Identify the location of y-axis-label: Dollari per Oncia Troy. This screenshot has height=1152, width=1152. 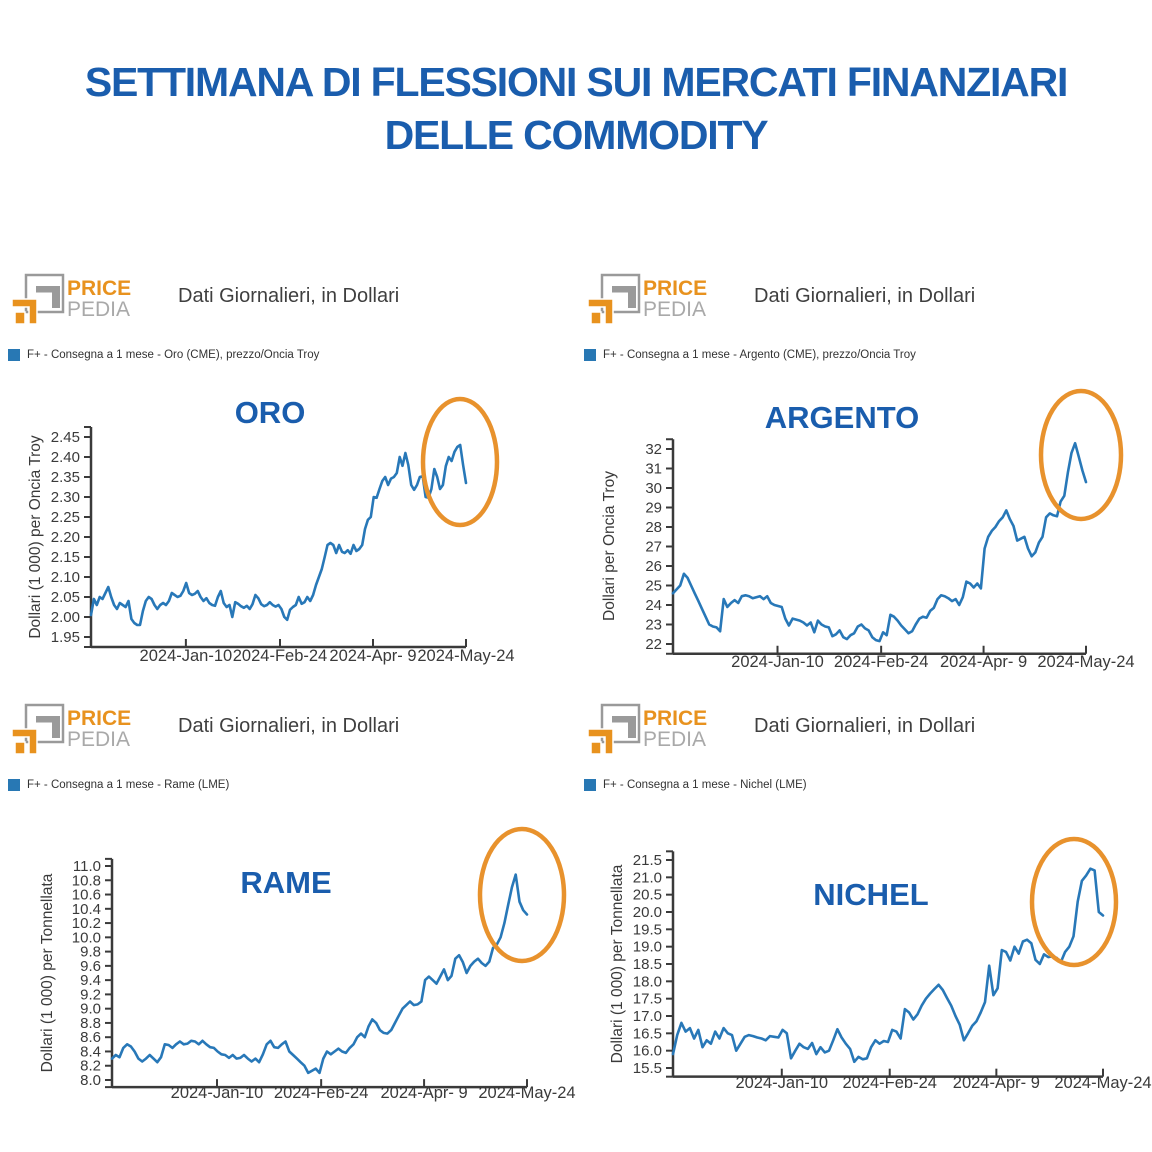
(609, 546).